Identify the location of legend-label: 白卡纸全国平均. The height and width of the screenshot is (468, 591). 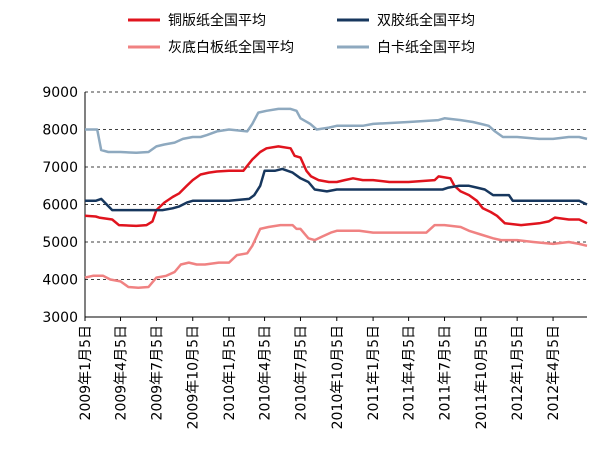
(426, 47).